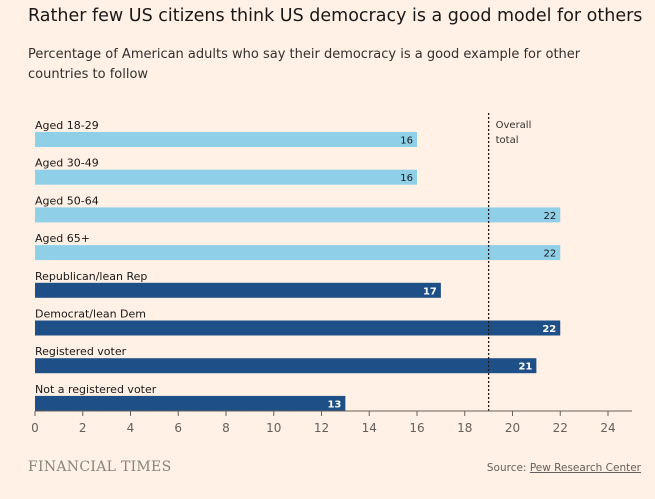 Image resolution: width=655 pixels, height=499 pixels. I want to click on category-label: Republican/lean Rep, so click(91, 276).